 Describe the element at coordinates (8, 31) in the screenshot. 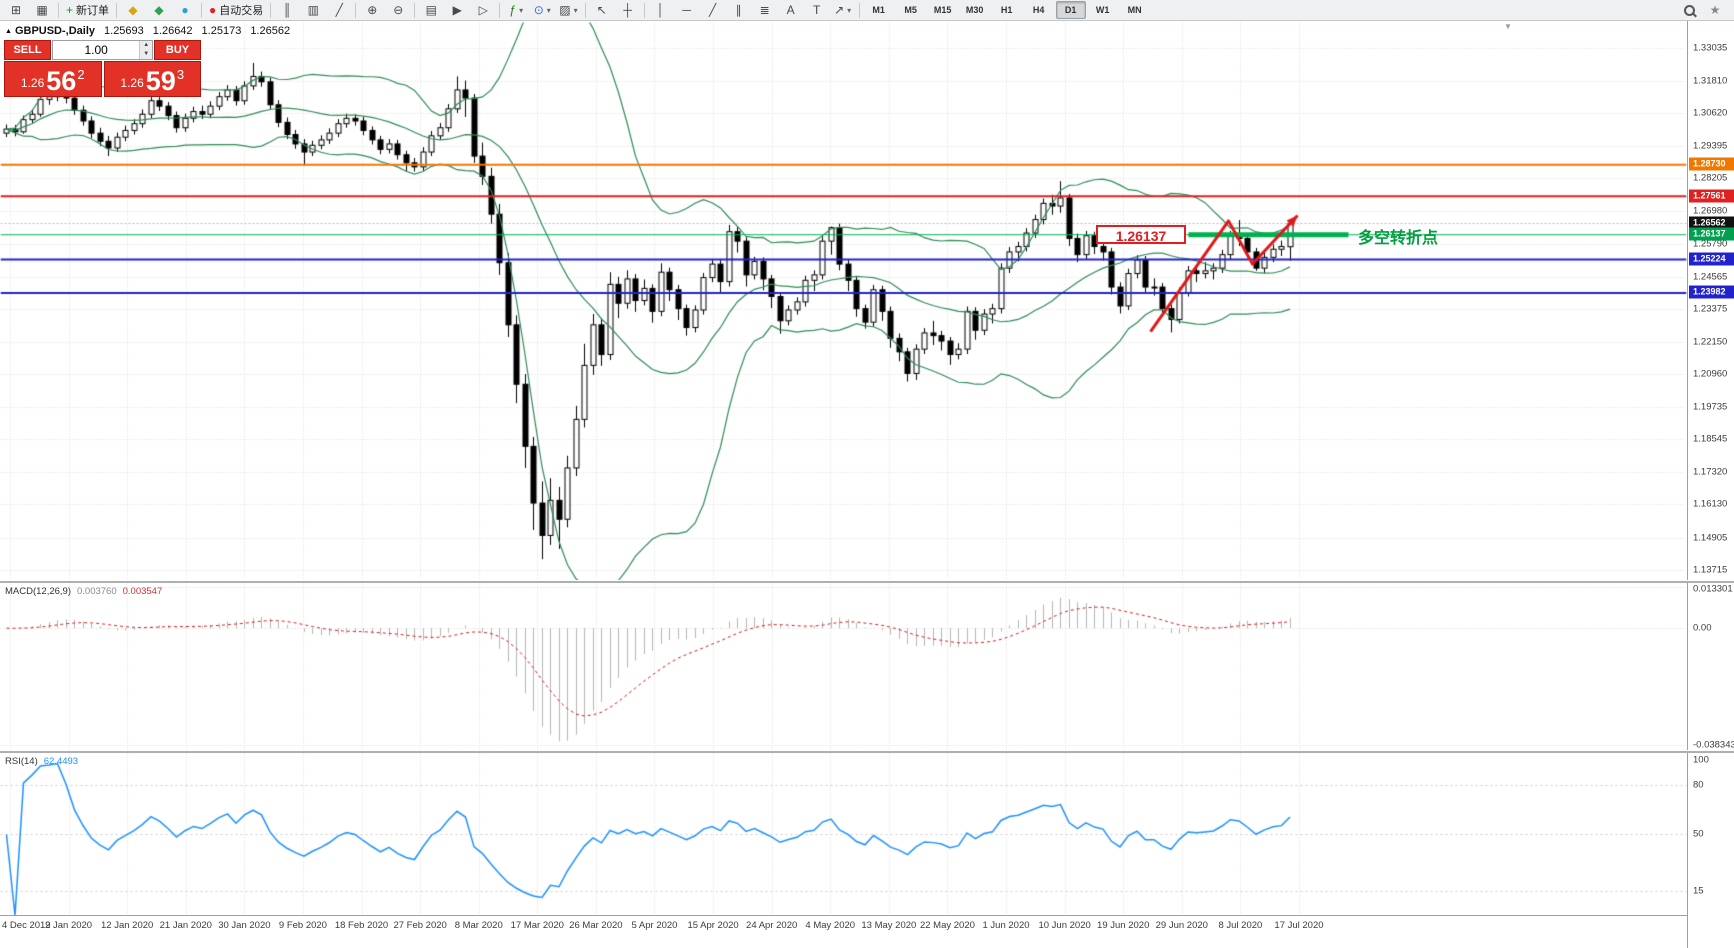

I see `one-click-collapse-icon: ▲` at that location.